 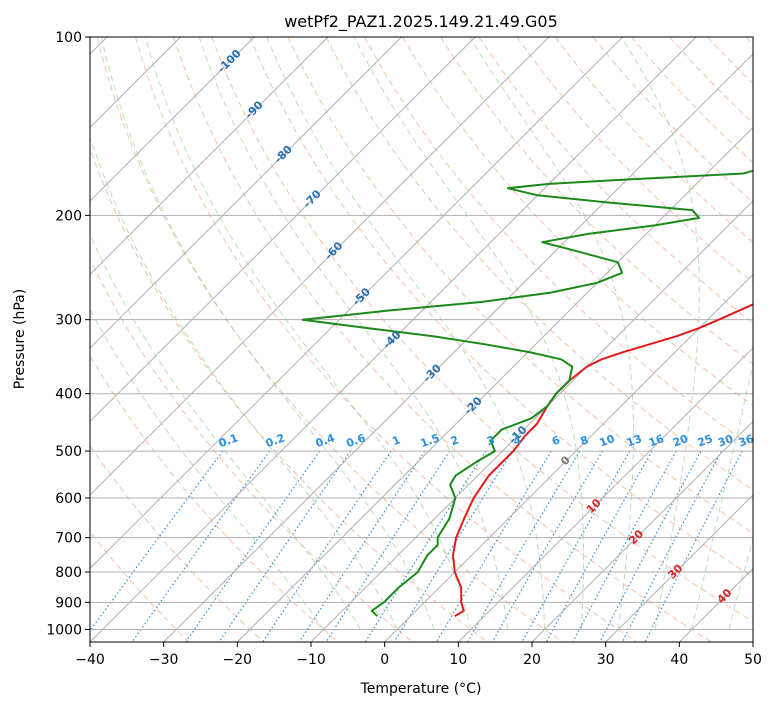 What do you see at coordinates (64, 630) in the screenshot?
I see `y-tick-label: 1000` at bounding box center [64, 630].